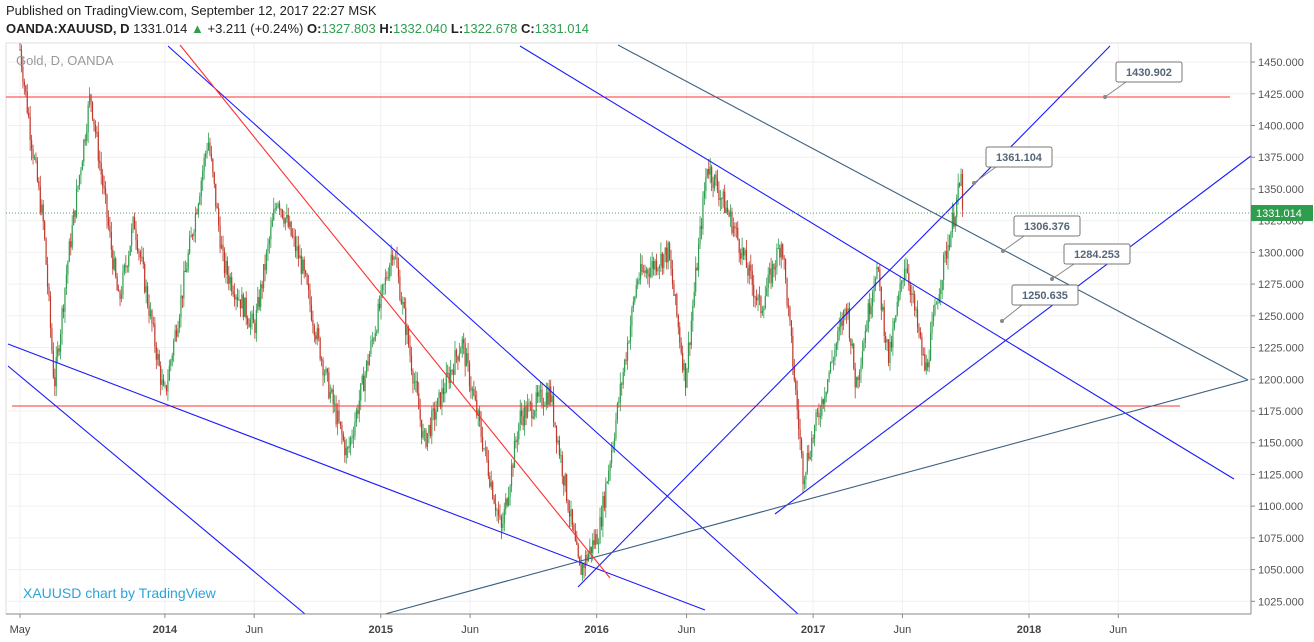 This screenshot has width=1314, height=642. What do you see at coordinates (119, 593) in the screenshot?
I see `watermark: XAUUSD chart by TradingView` at bounding box center [119, 593].